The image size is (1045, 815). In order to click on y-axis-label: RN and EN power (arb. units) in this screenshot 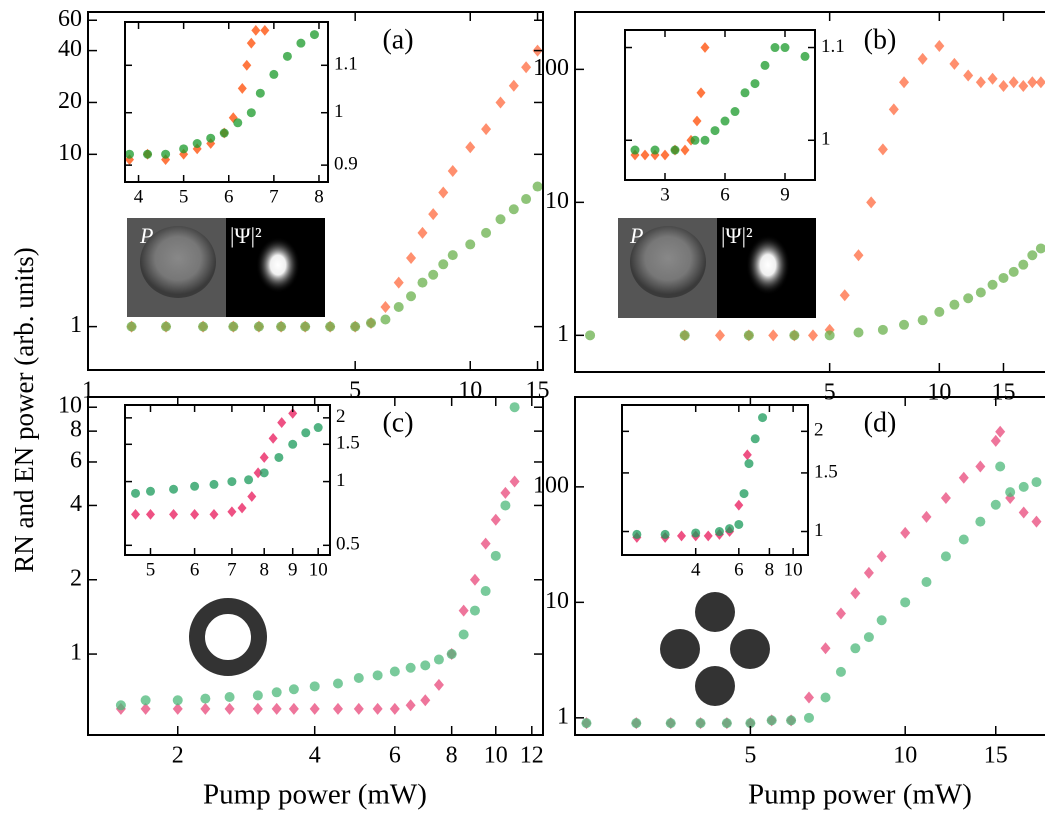, I will do `click(24, 409)`.